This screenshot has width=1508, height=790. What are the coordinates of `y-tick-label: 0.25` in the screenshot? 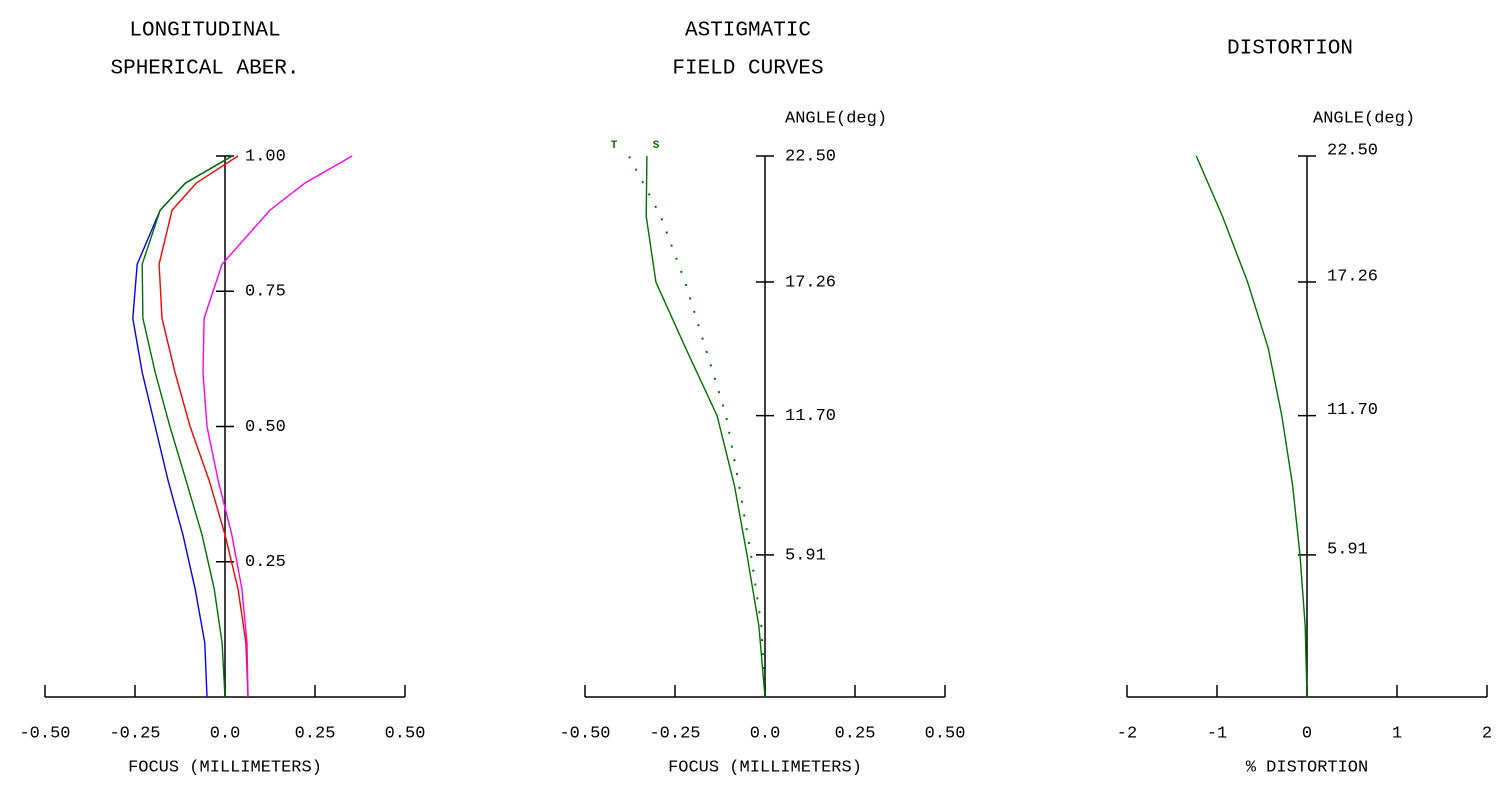 It's located at (265, 562).